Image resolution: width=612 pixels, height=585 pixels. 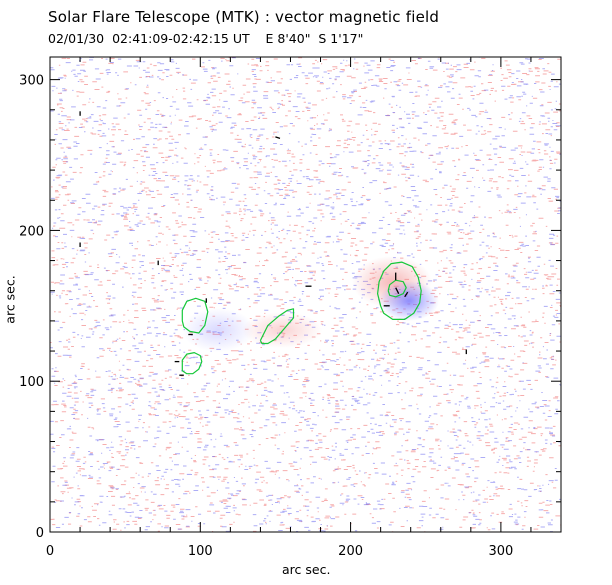 What do you see at coordinates (40, 533) in the screenshot?
I see `y-tick-label: 0` at bounding box center [40, 533].